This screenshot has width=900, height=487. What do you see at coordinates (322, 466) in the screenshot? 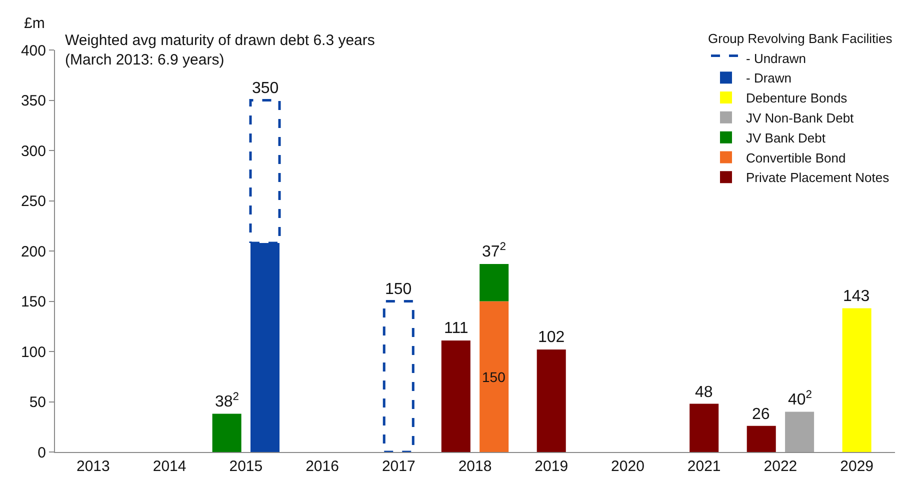
I see `x-tick-label: 2016` at bounding box center [322, 466].